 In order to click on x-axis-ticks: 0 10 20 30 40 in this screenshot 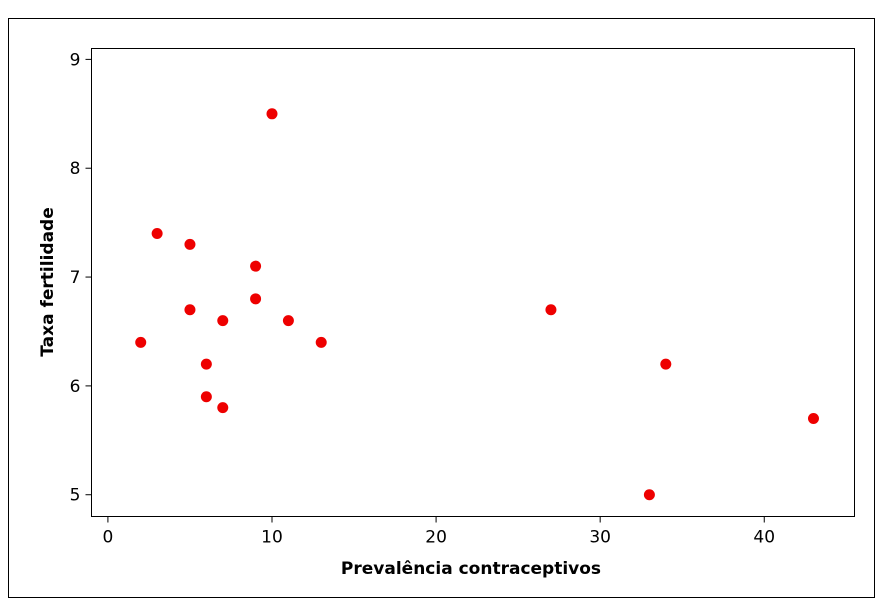, I will do `click(438, 532)`.